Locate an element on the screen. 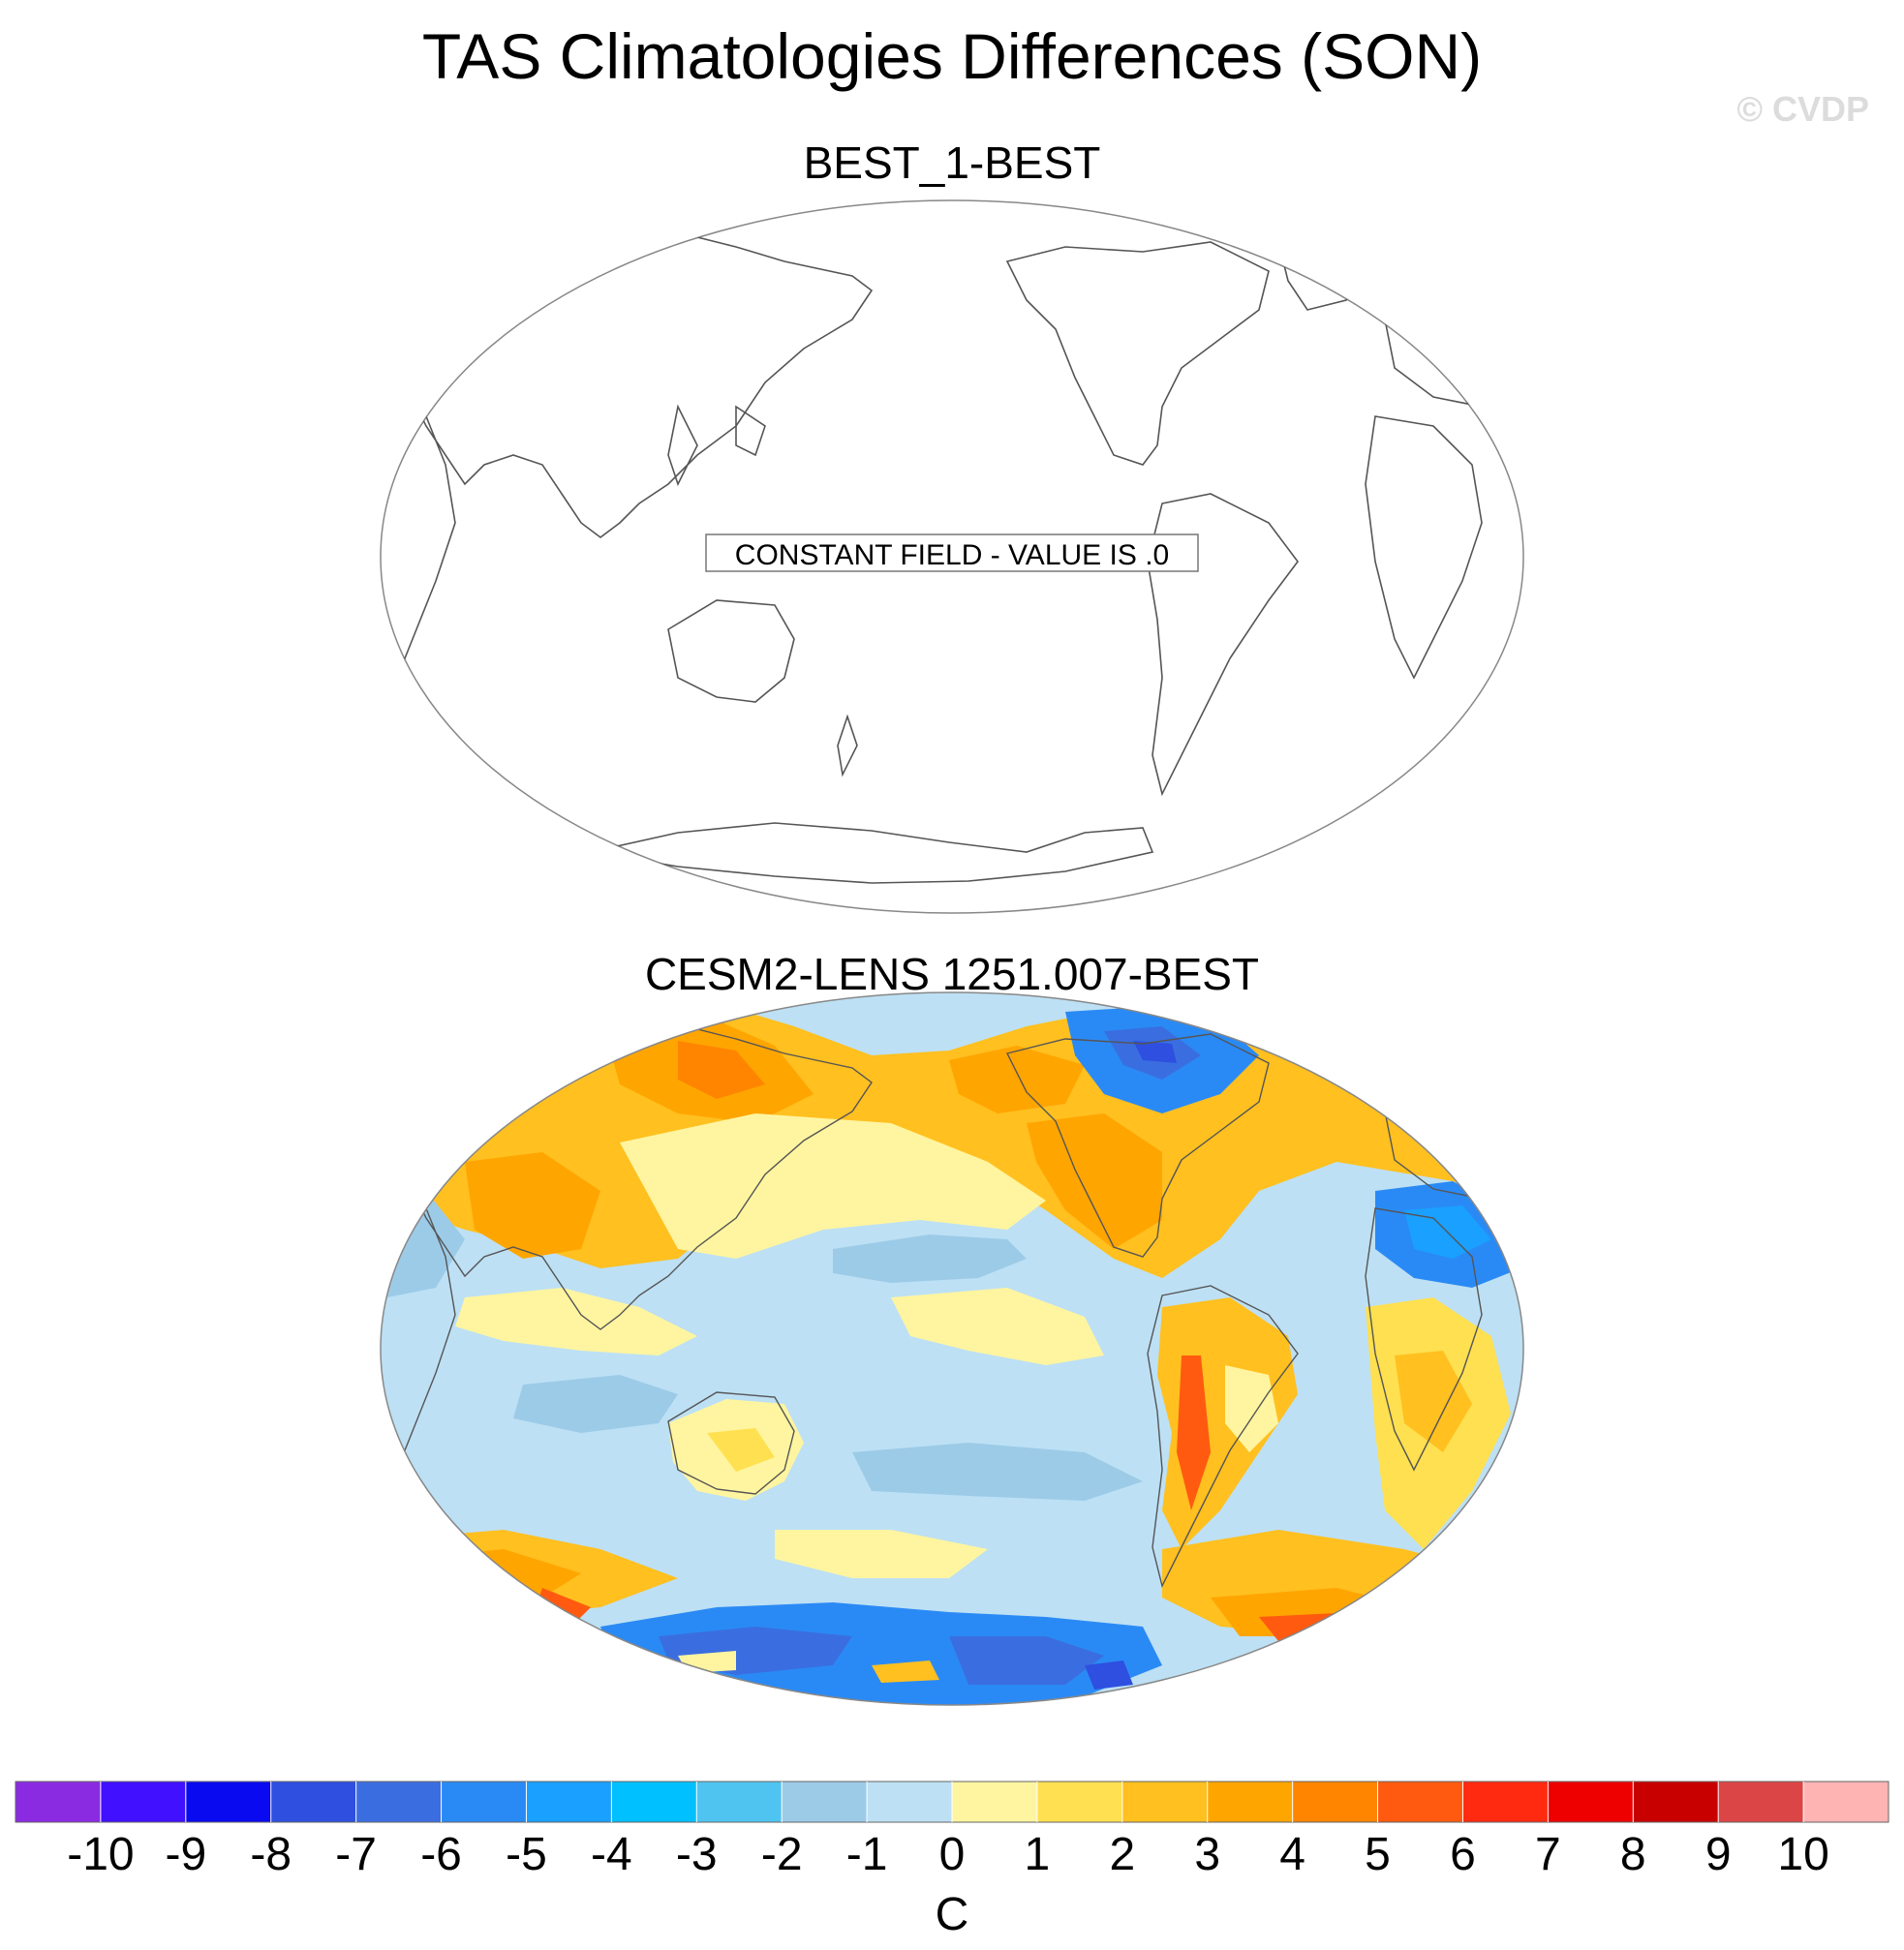  colorbar-tick-label: -6 is located at coordinates (441, 1854).